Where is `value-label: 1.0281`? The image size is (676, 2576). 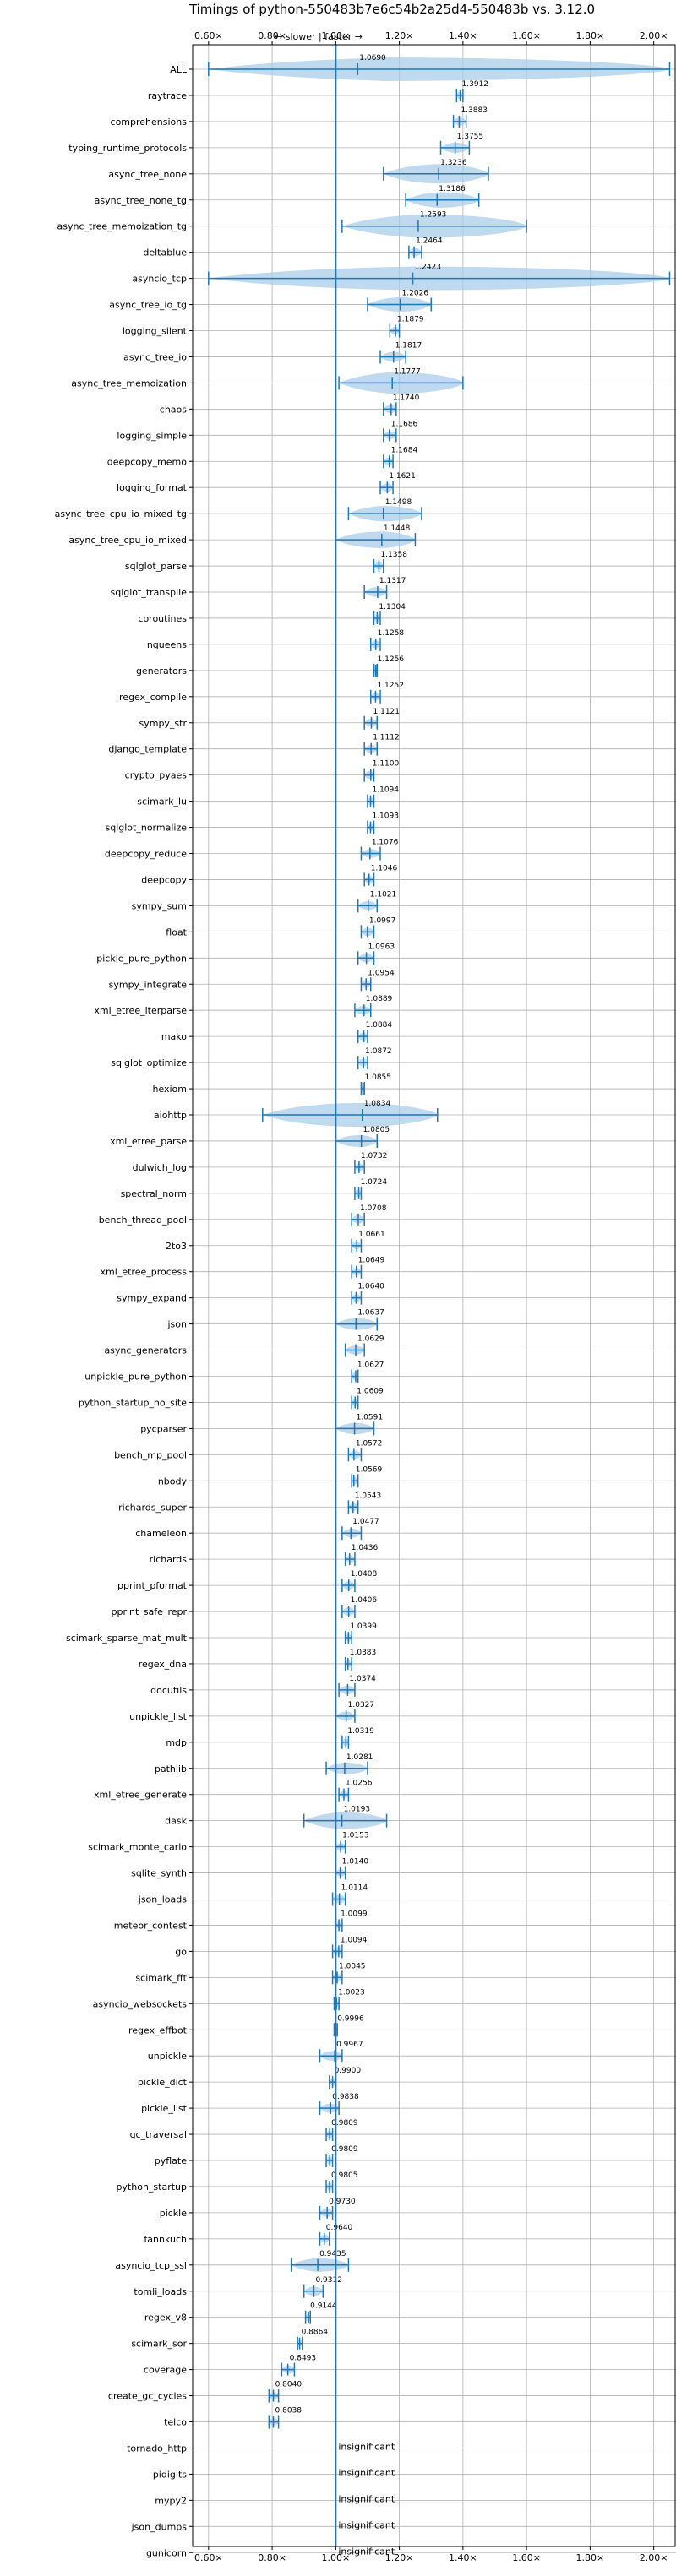 value-label: 1.0281 is located at coordinates (359, 1757).